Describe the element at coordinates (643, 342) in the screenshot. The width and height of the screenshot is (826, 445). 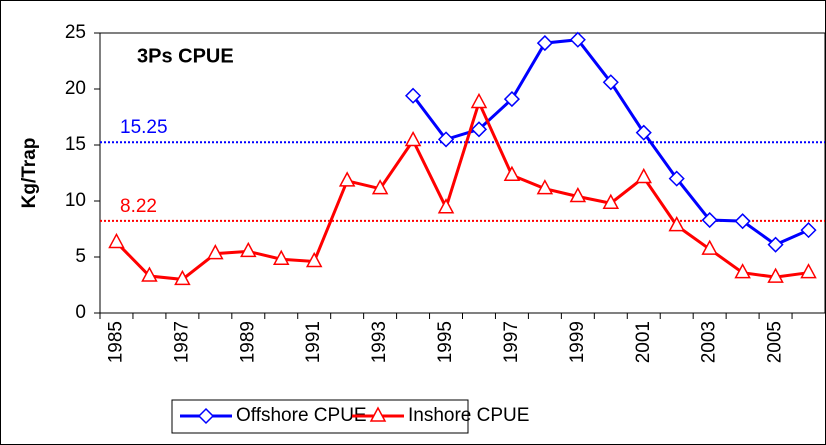
I see `x-tick-label: 2001` at that location.